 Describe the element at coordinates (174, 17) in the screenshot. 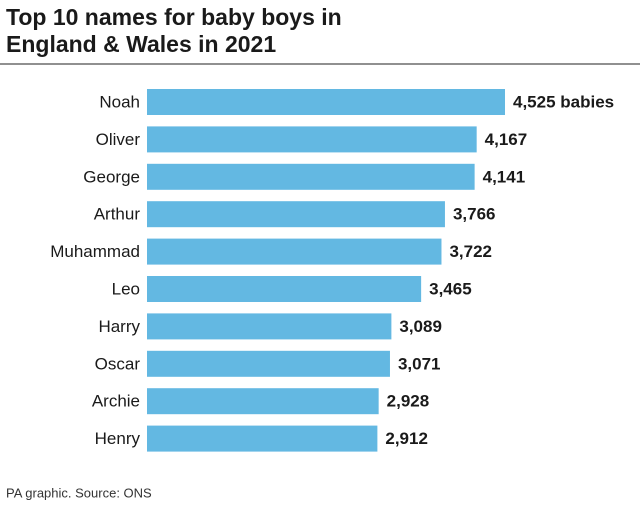

I see `chart-title: Top 10 names for baby boys in` at that location.